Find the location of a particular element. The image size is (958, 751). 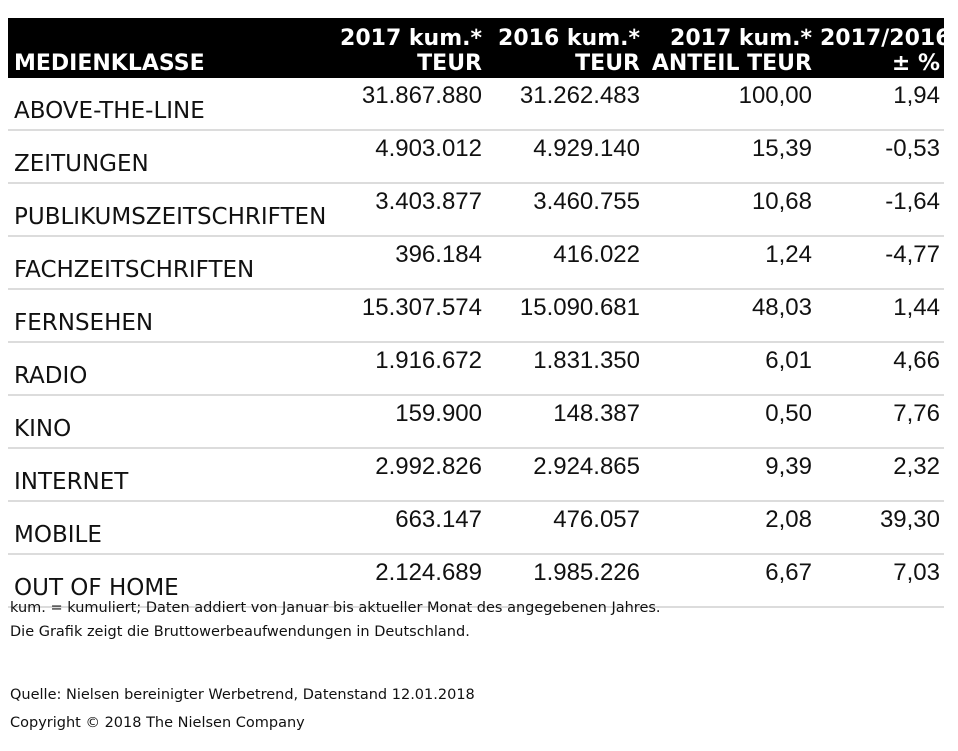

header-line1: 2017/2016 is located at coordinates (885, 38).